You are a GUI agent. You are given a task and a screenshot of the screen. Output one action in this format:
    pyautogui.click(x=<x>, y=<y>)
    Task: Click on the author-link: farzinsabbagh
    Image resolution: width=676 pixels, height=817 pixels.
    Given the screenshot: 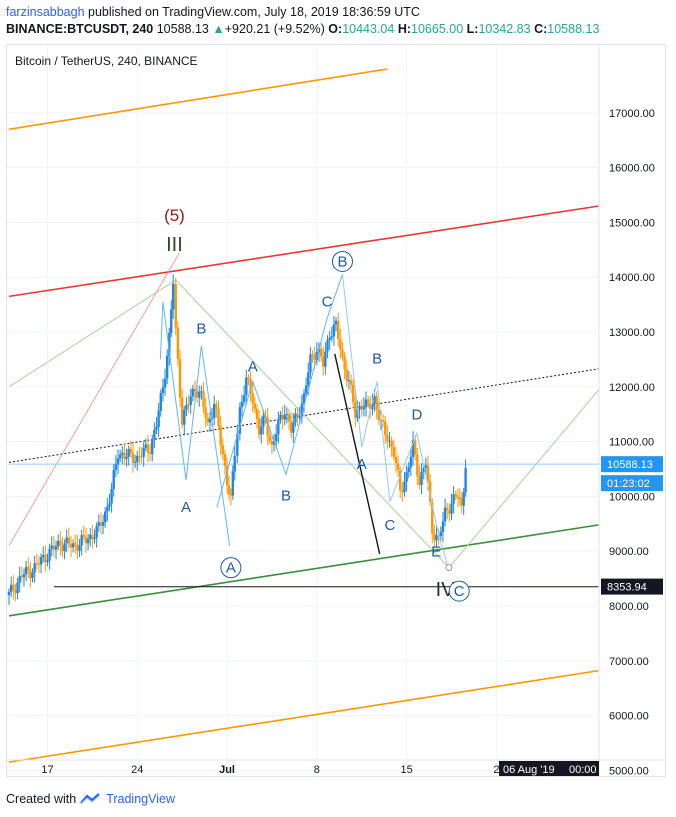 What is the action you would take?
    pyautogui.click(x=45, y=12)
    